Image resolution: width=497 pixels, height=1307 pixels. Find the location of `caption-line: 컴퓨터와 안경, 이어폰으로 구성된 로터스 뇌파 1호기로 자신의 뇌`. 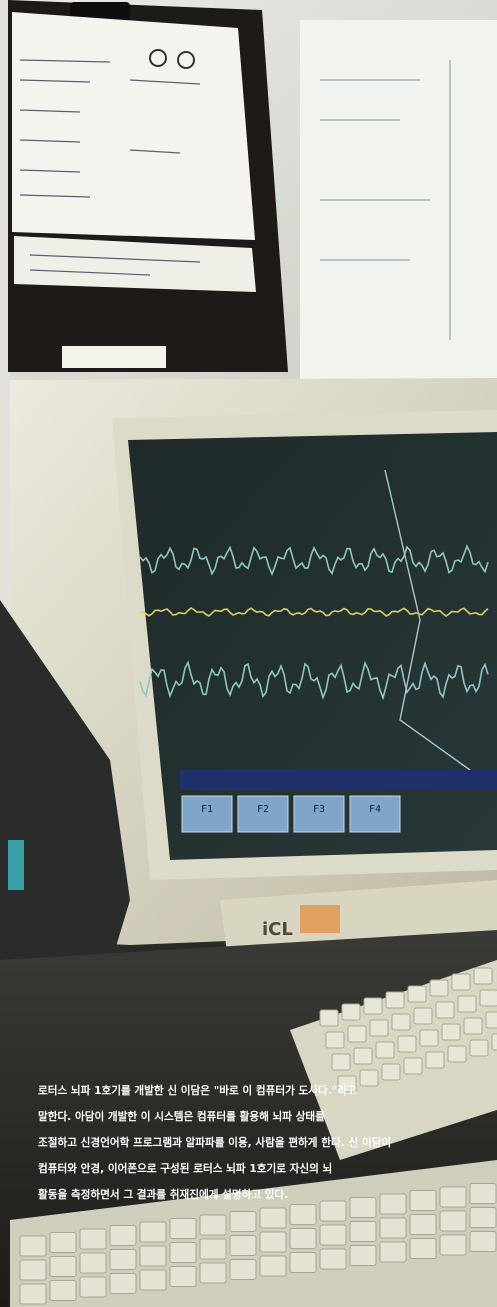

caption-line: 컴퓨터와 안경, 이어폰으로 구성된 로터스 뇌파 1호기로 자신의 뇌 is located at coordinates (185, 1168).